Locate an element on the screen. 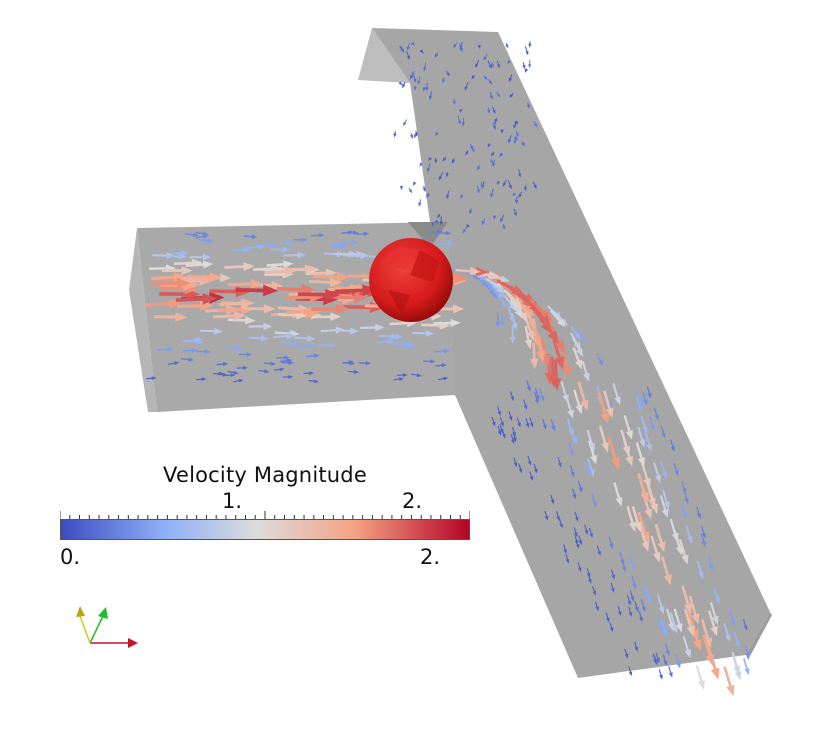  orientation-axes is located at coordinates (107, 627).